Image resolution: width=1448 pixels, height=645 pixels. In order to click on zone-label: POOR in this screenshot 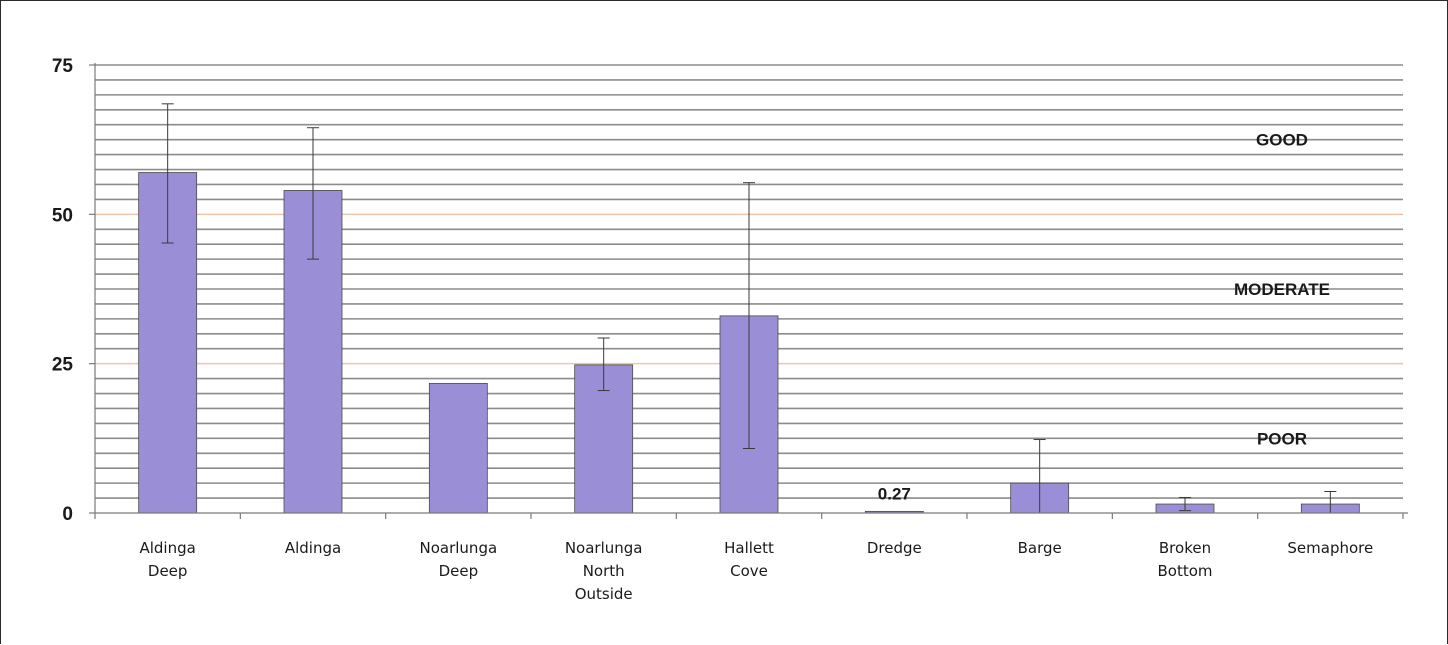, I will do `click(1282, 438)`.